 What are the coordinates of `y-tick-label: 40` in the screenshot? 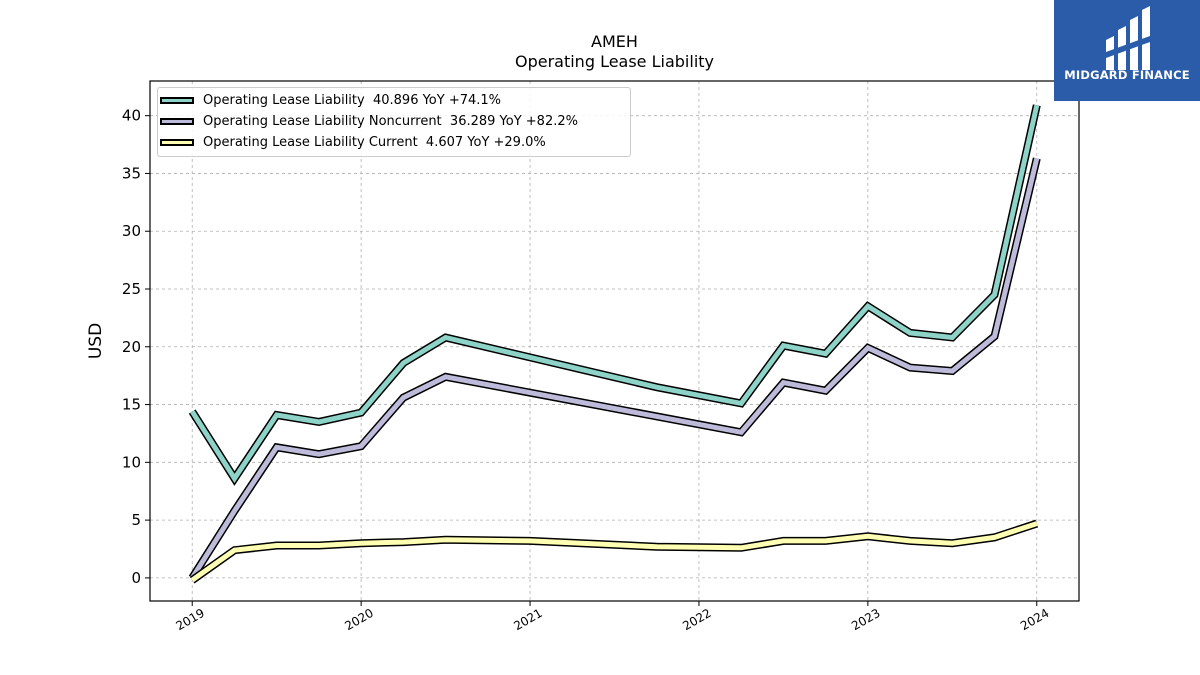 It's located at (131, 116).